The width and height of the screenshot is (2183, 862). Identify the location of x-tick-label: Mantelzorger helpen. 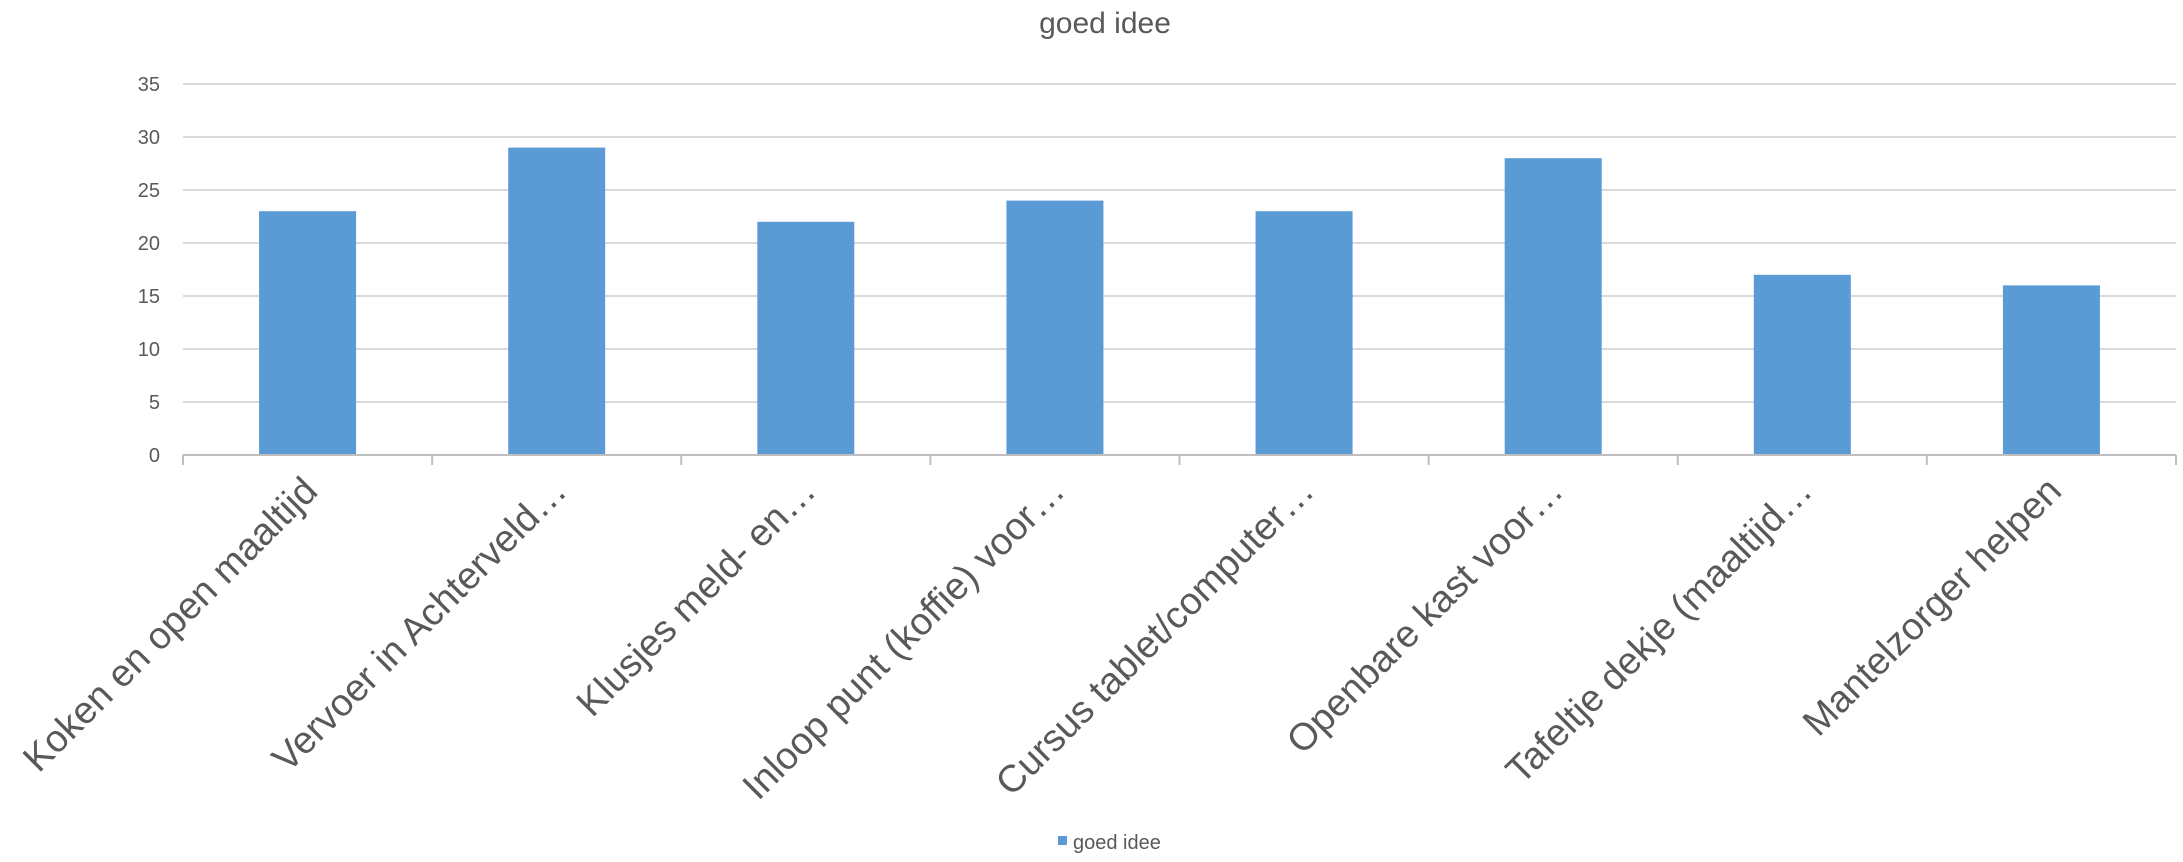
(1932, 607).